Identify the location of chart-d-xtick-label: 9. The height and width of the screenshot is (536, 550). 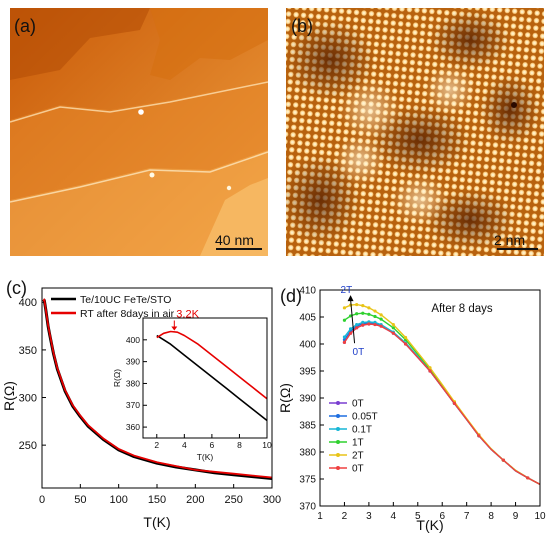
(516, 516).